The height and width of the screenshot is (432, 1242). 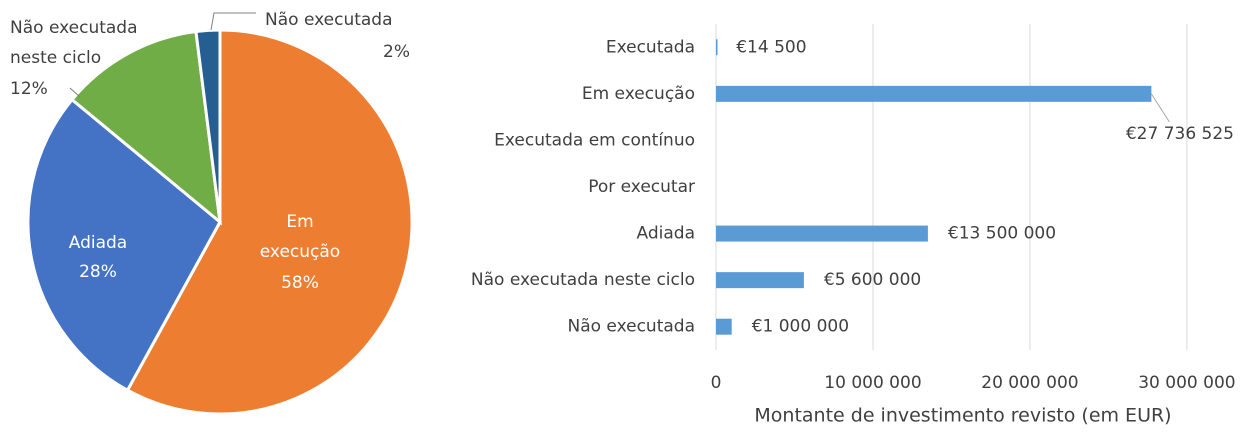 What do you see at coordinates (300, 237) in the screenshot?
I see `slice-label: Em execução` at bounding box center [300, 237].